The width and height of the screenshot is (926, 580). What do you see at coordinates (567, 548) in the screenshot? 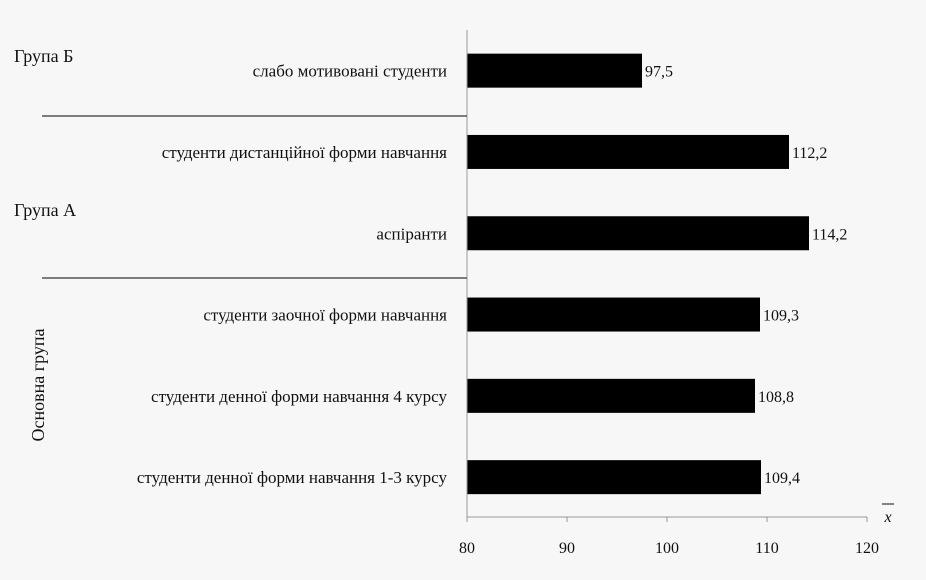
I see `x-tick-label-1: 90` at bounding box center [567, 548].